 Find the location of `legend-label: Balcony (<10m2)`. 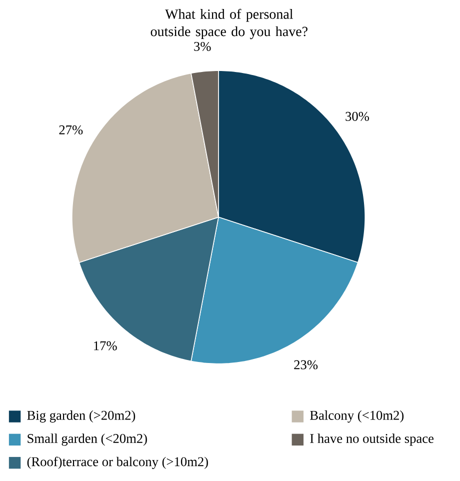

legend-label: Balcony (<10m2) is located at coordinates (357, 416).